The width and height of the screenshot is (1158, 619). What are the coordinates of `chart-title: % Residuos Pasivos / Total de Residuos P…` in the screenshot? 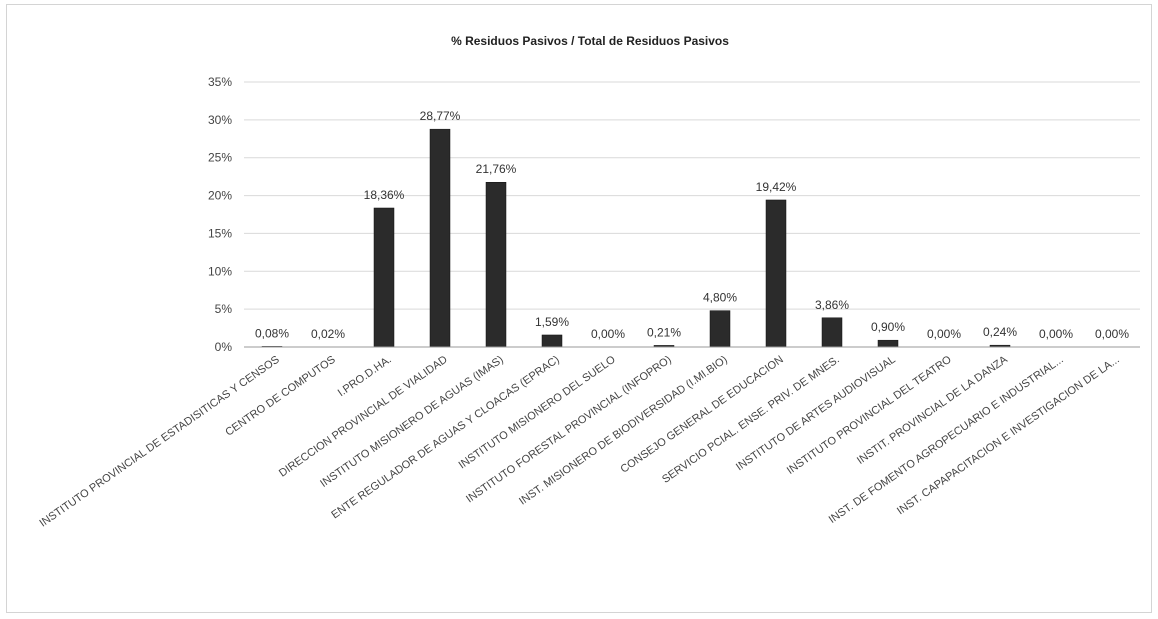 It's located at (590, 41).